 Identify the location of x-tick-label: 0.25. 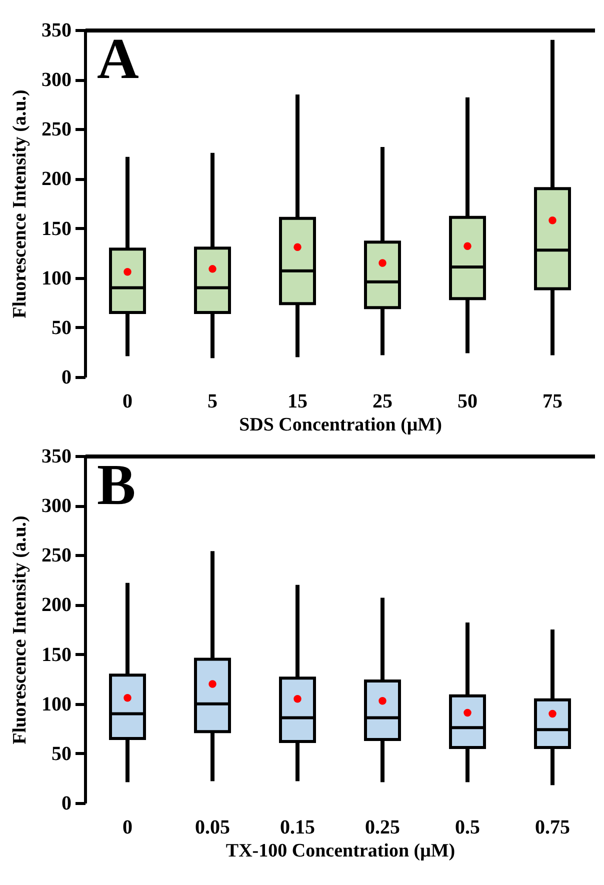
(382, 827).